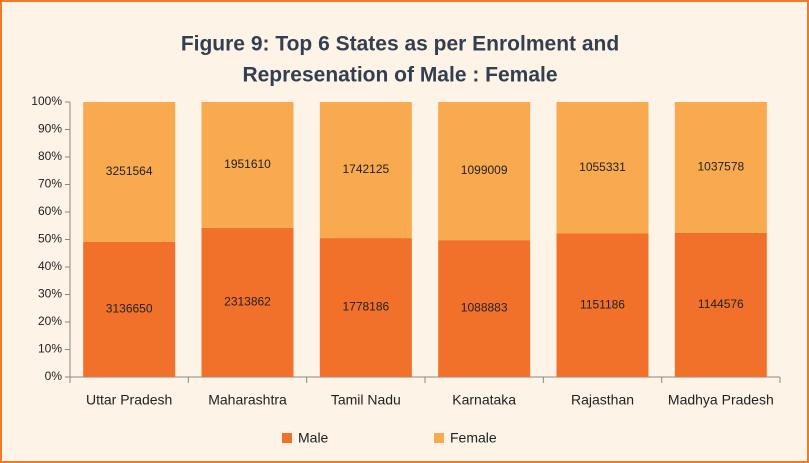  Describe the element at coordinates (366, 400) in the screenshot. I see `x-tick-label: Tamil Nadu` at that location.